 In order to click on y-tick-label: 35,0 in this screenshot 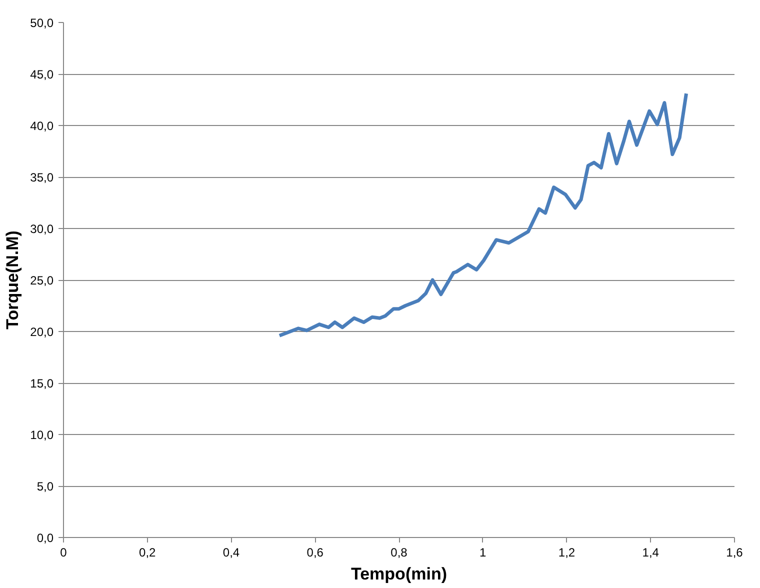, I will do `click(42, 177)`.